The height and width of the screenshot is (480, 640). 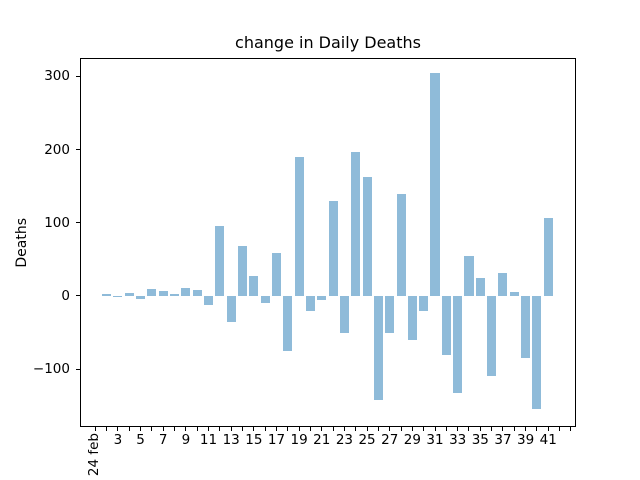 I want to click on x-tick-label: 15, so click(x=254, y=440).